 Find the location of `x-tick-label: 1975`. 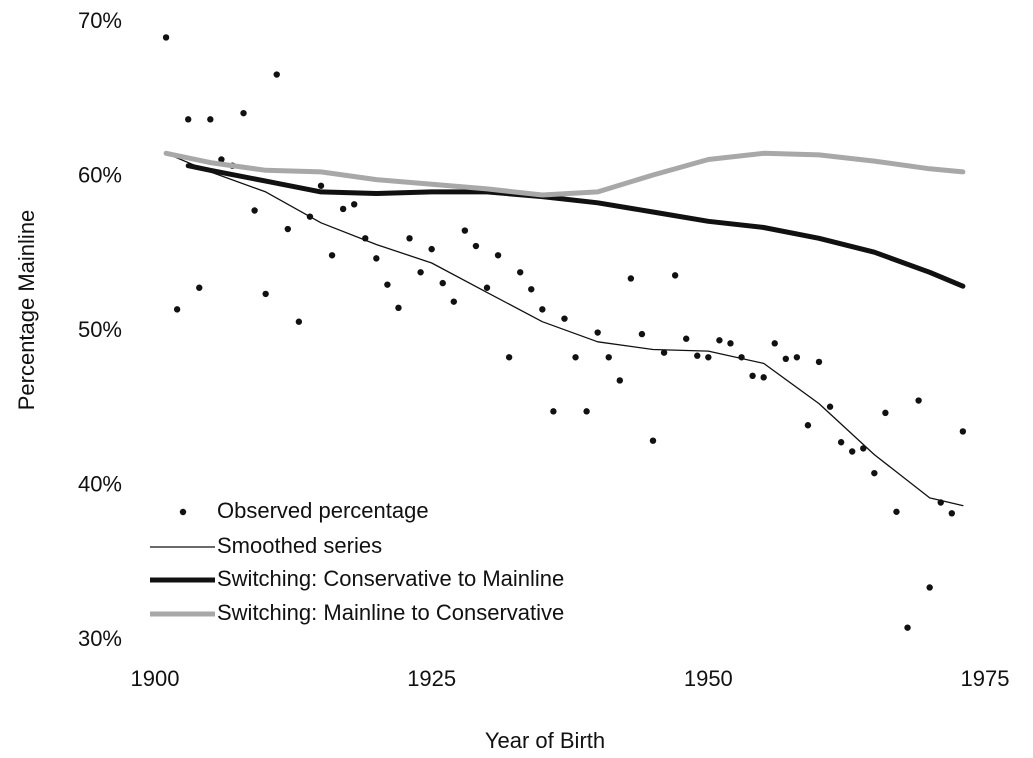

x-tick-label: 1975 is located at coordinates (985, 678).